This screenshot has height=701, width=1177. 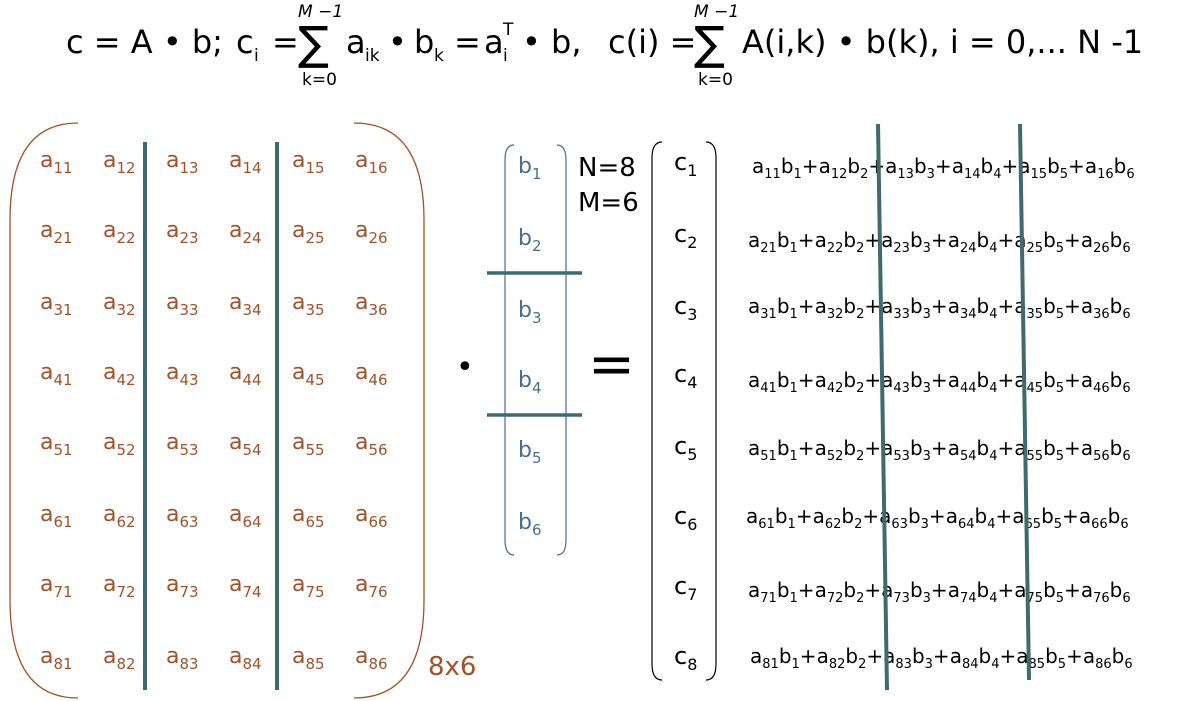 What do you see at coordinates (44, 410) in the screenshot?
I see `matrix-left-paren` at bounding box center [44, 410].